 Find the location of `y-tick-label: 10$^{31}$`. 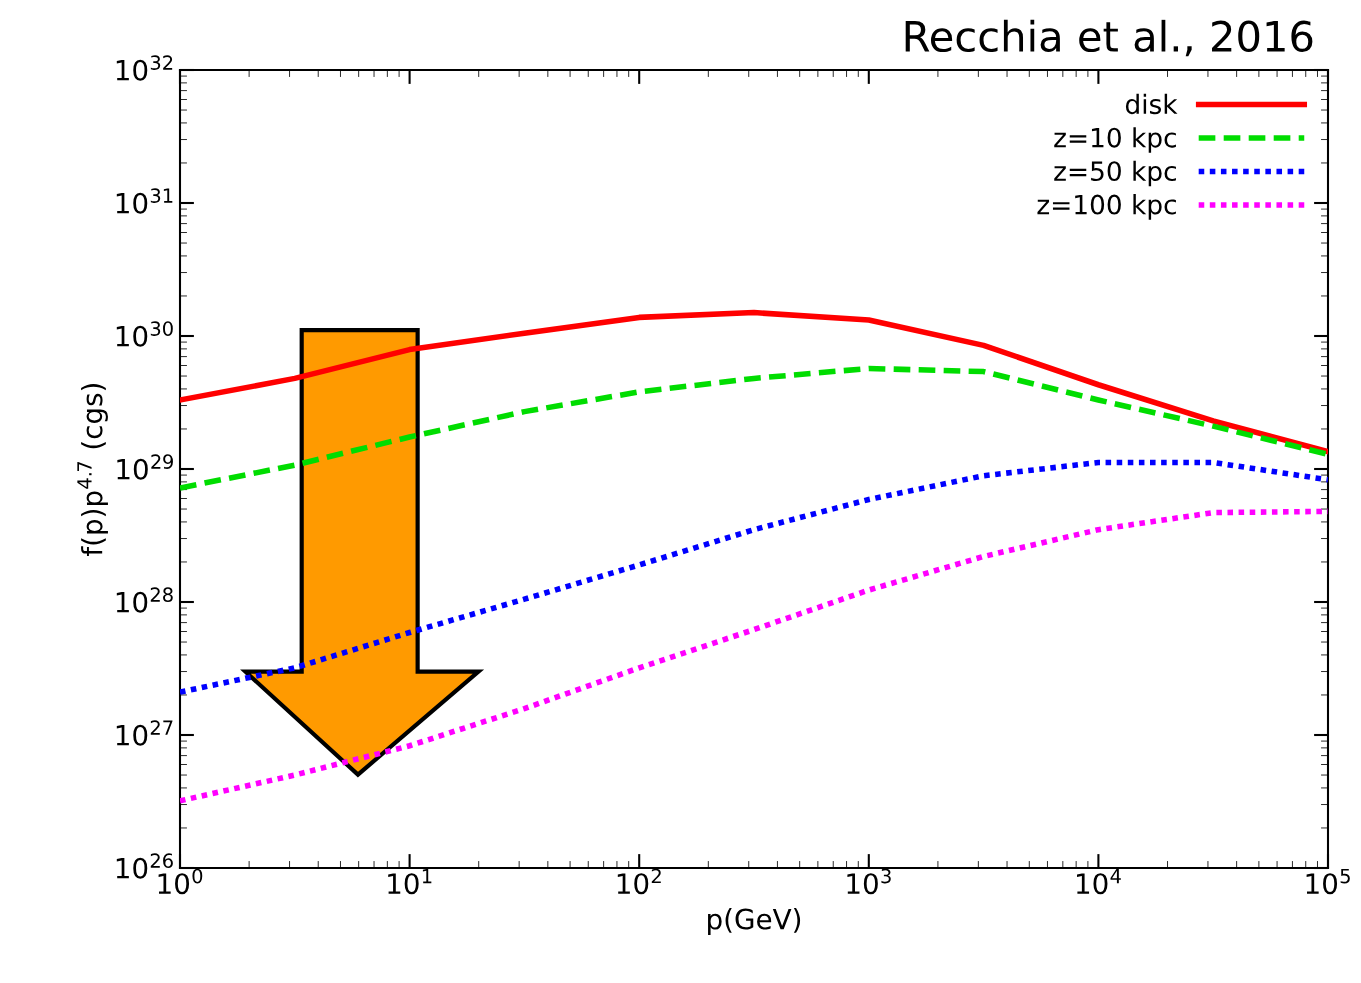

y-tick-label: 10$^{31}$ is located at coordinates (144, 201).